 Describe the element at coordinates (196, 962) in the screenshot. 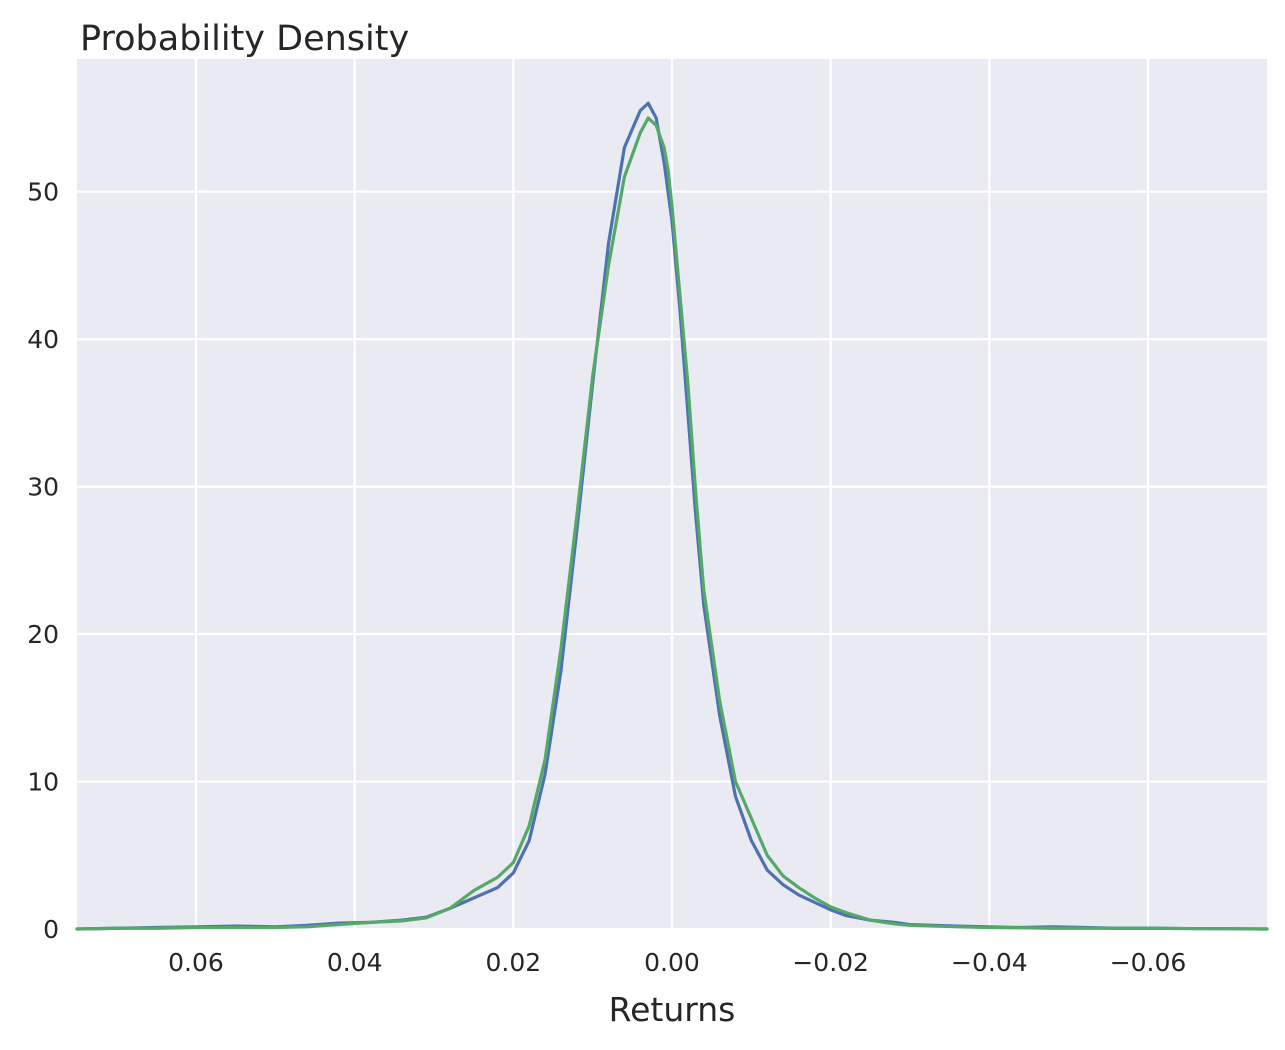

I see `x-tick-label: 0.06` at that location.